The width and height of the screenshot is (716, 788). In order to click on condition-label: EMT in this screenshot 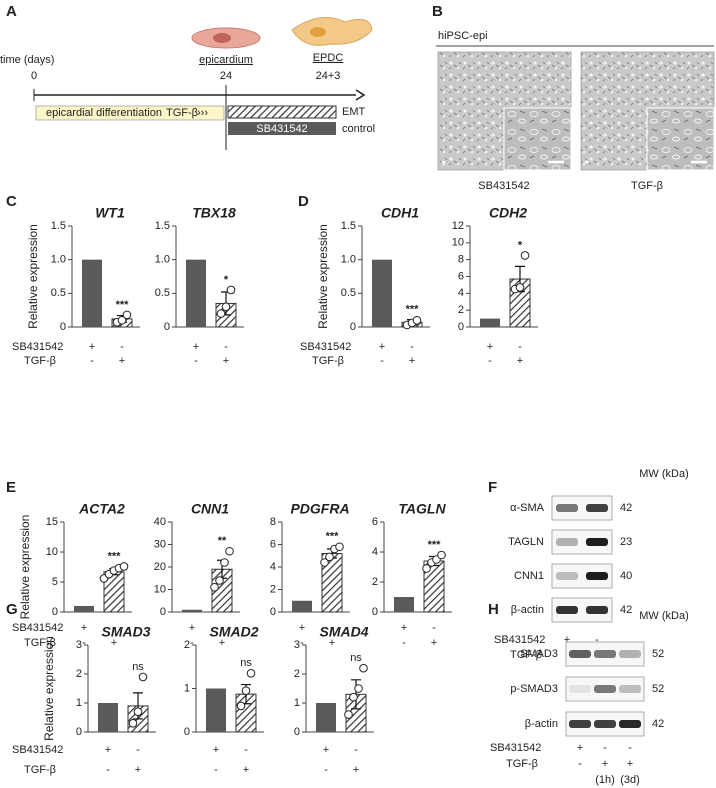, I will do `click(354, 112)`.